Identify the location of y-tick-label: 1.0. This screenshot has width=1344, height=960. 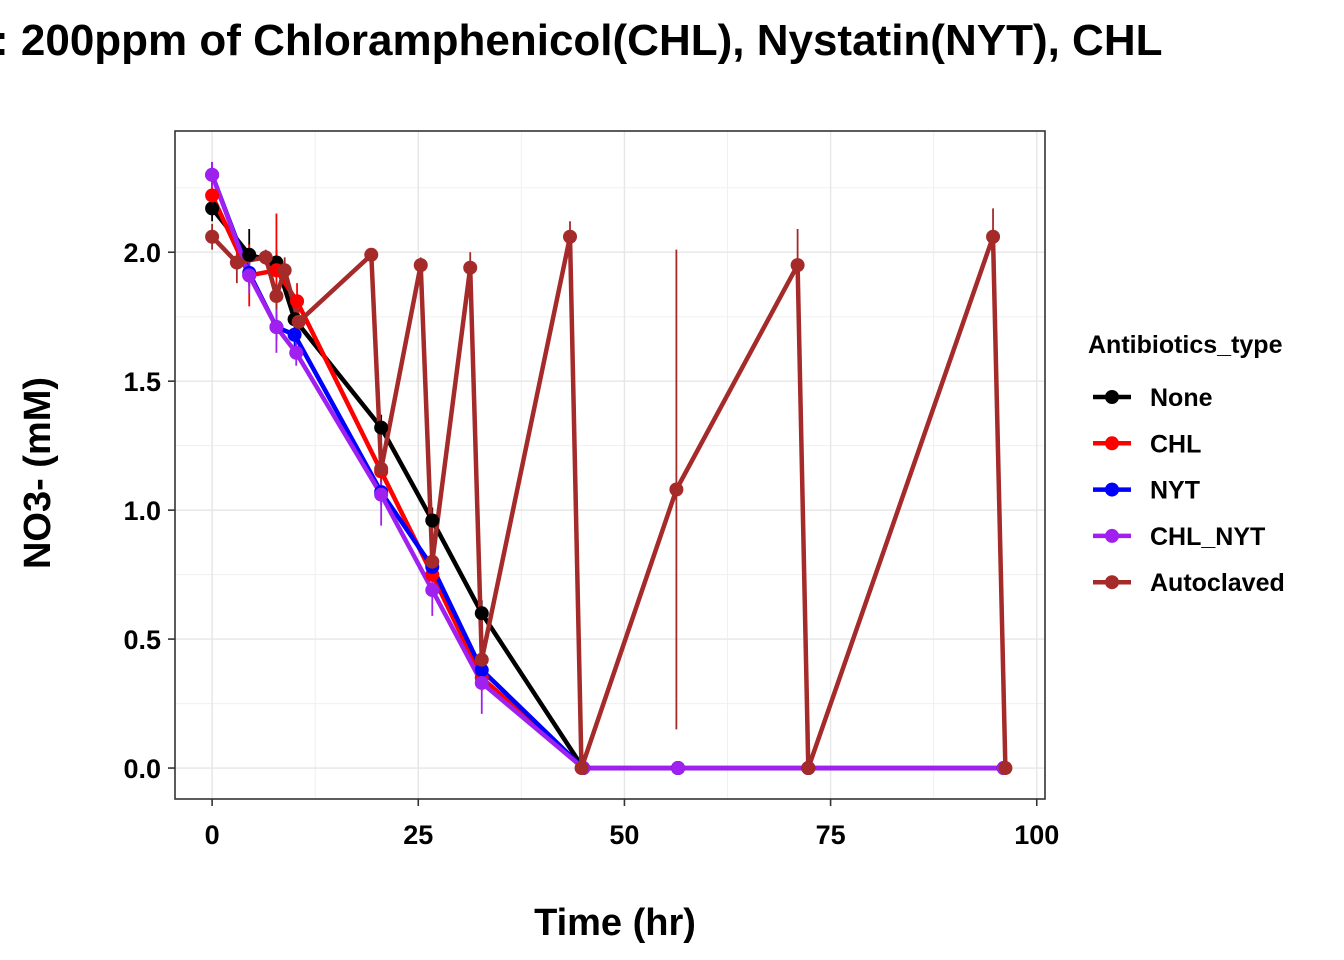
(142, 511).